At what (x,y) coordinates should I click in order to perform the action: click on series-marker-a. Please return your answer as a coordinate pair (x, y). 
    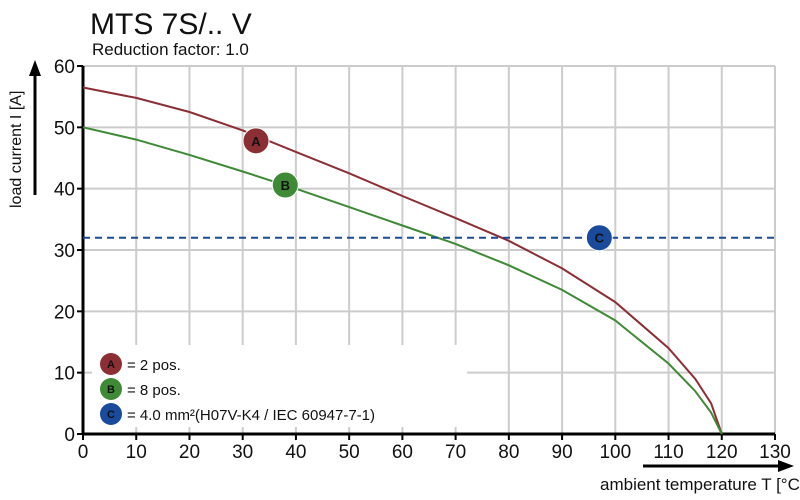
    Looking at the image, I should click on (256, 141).